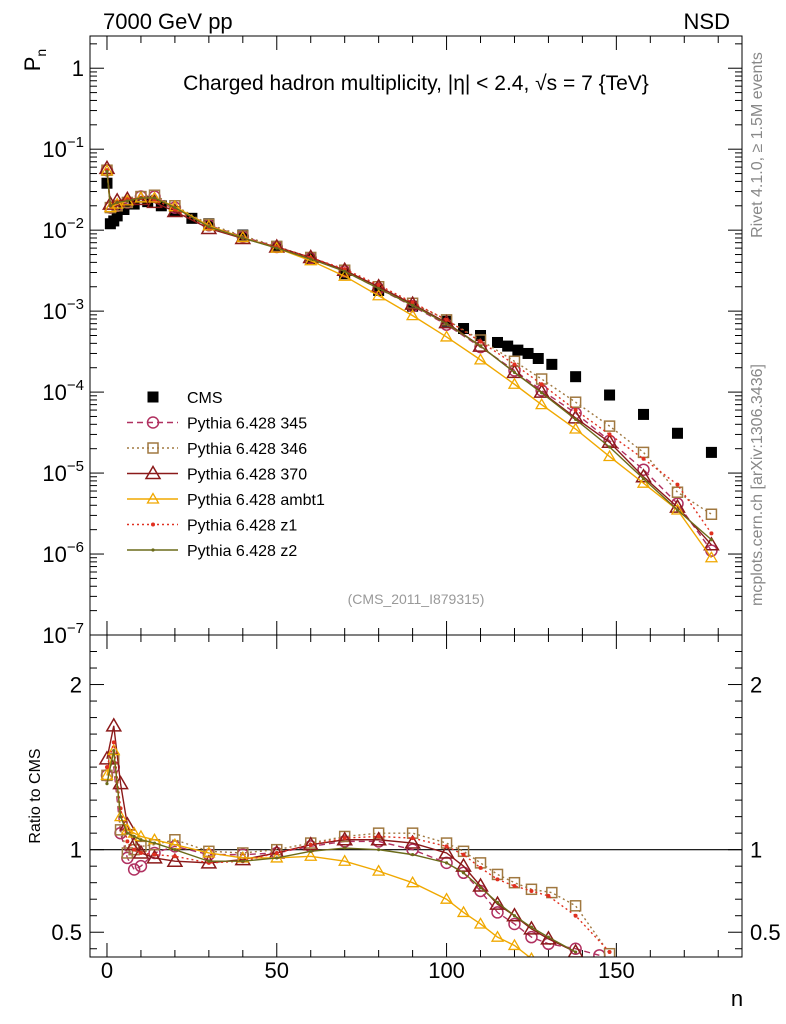  I want to click on y-tick-label: 10⁻⁵, so click(63, 472).